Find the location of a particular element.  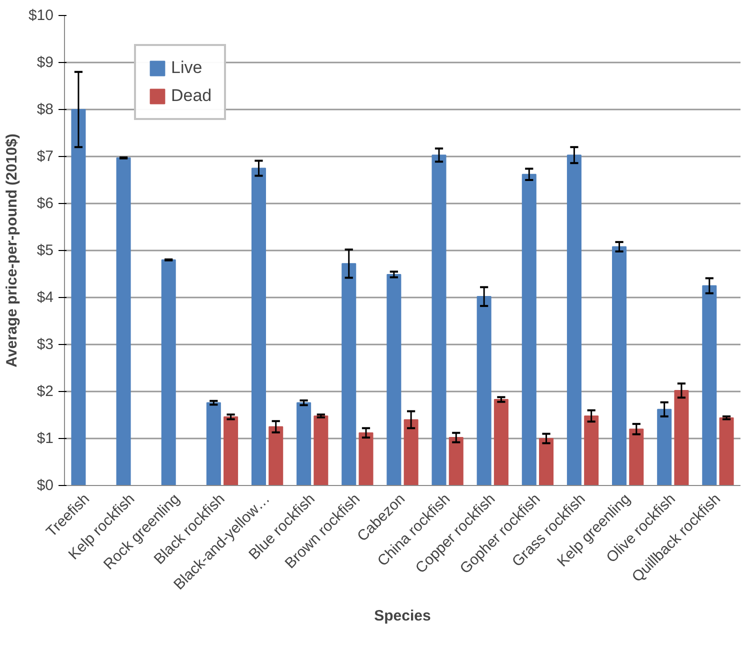

y-tick-label: $8 is located at coordinates (45, 109).